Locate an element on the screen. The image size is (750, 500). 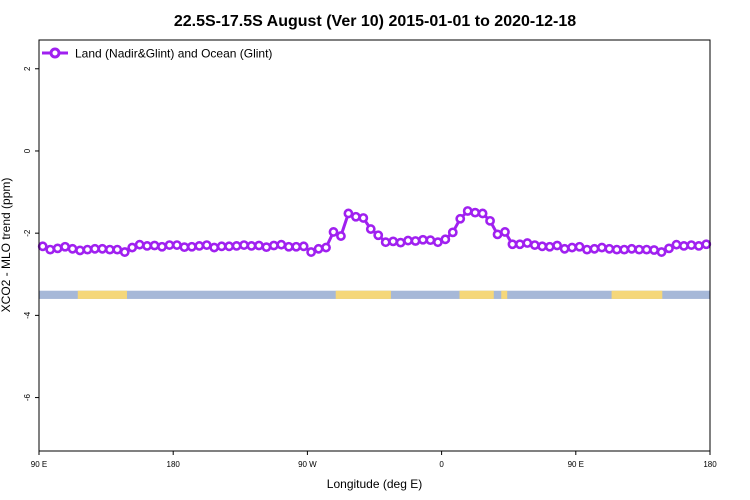
legend: Land (Nadir&Glint) and Ocean (Glint) is located at coordinates (157, 54).